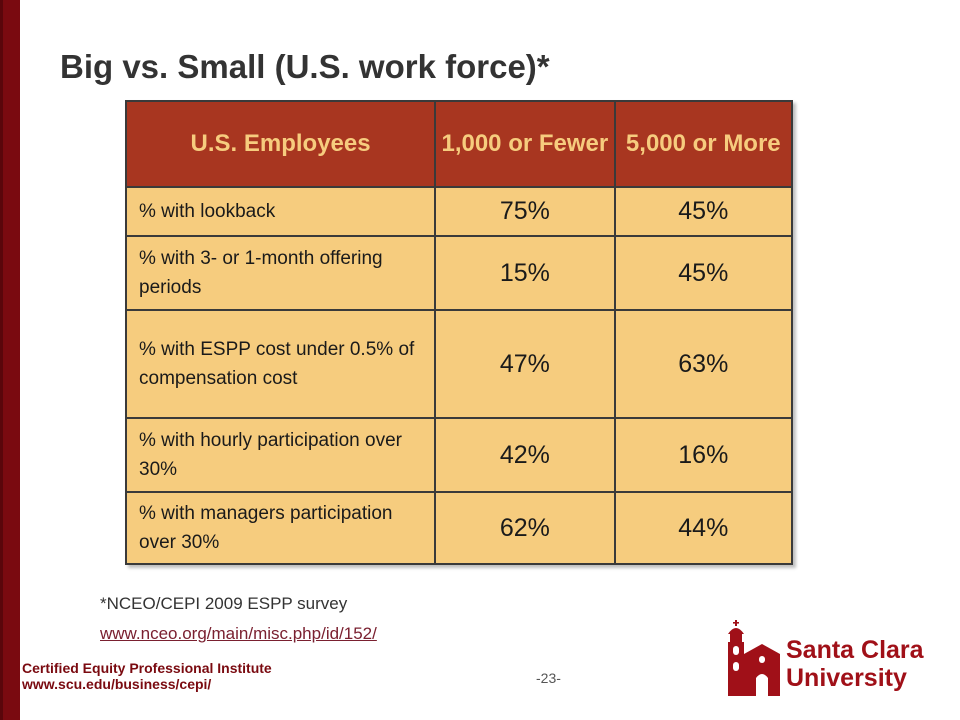  I want to click on logo-wordmark: Santa Clara University, so click(855, 664).